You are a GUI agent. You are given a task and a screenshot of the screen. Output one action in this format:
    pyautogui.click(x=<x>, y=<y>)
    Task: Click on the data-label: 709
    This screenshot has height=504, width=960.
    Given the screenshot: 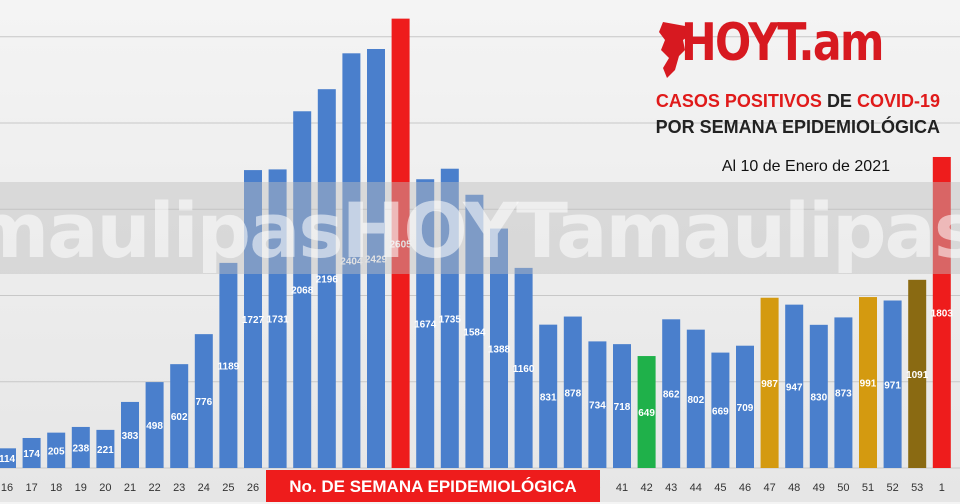 What is the action you would take?
    pyautogui.click(x=745, y=408)
    